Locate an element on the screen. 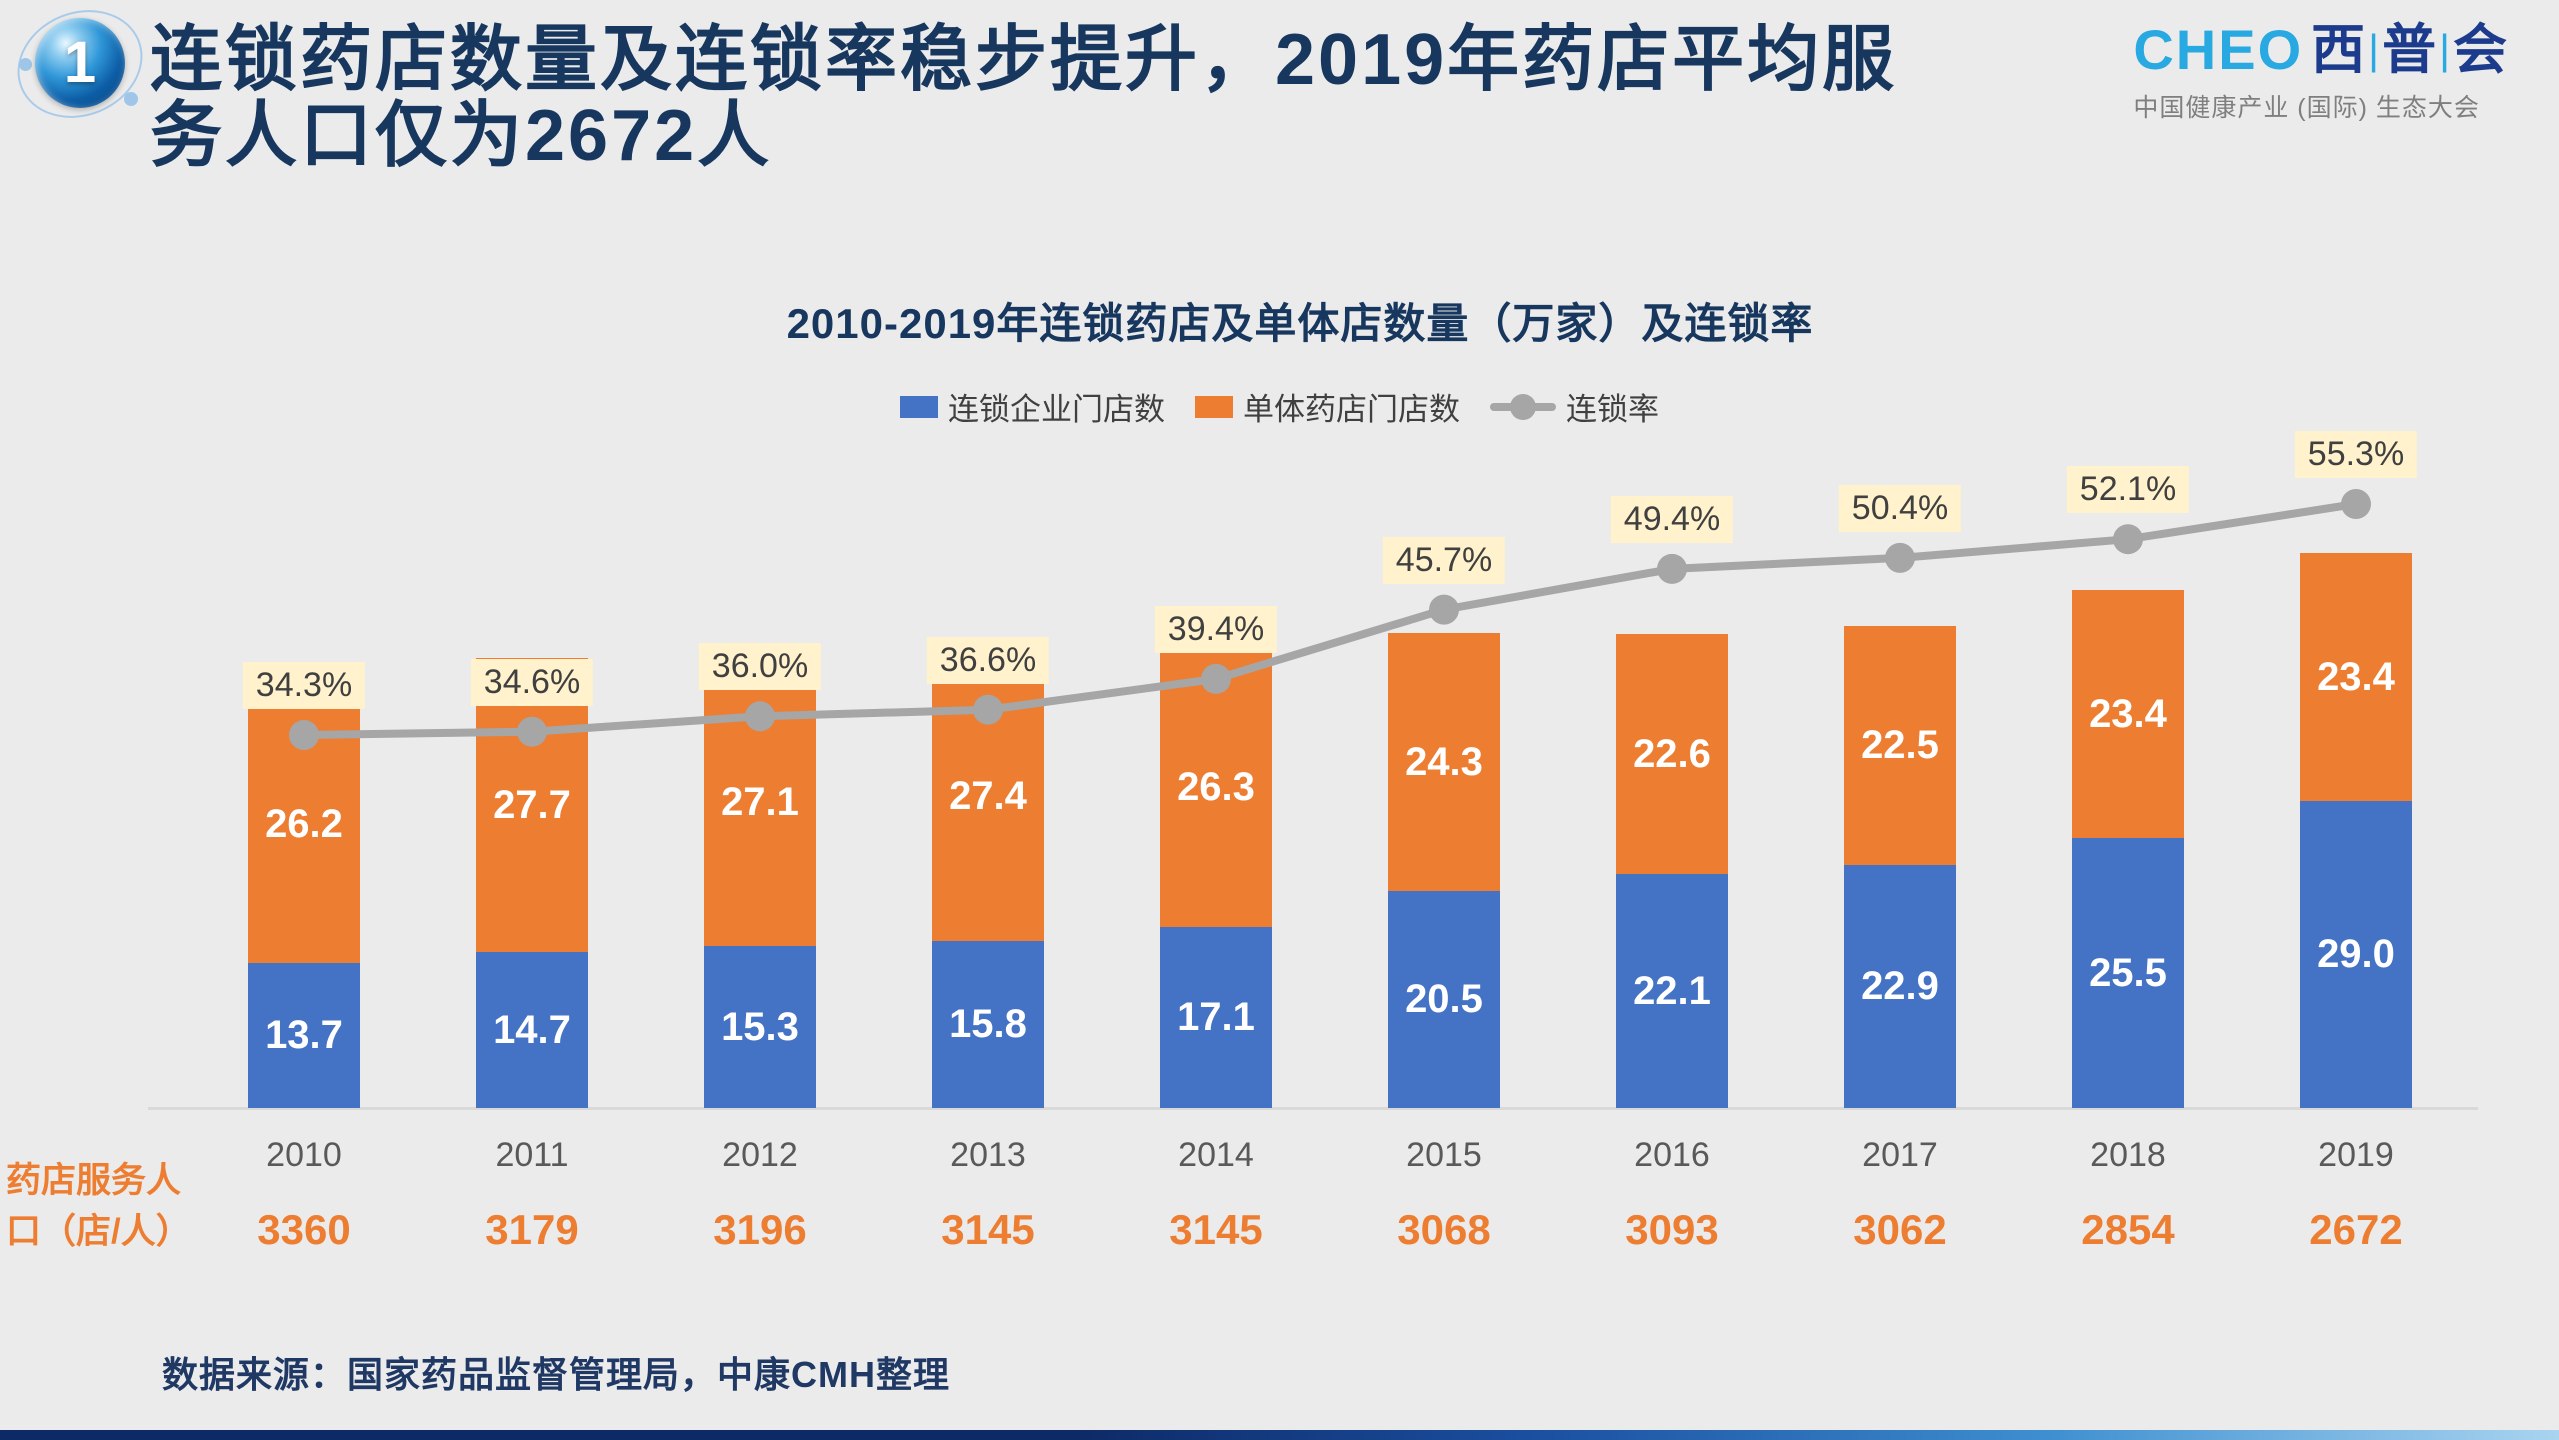  stacked-bar-2019: 29.0 23.4 is located at coordinates (2356, 830).